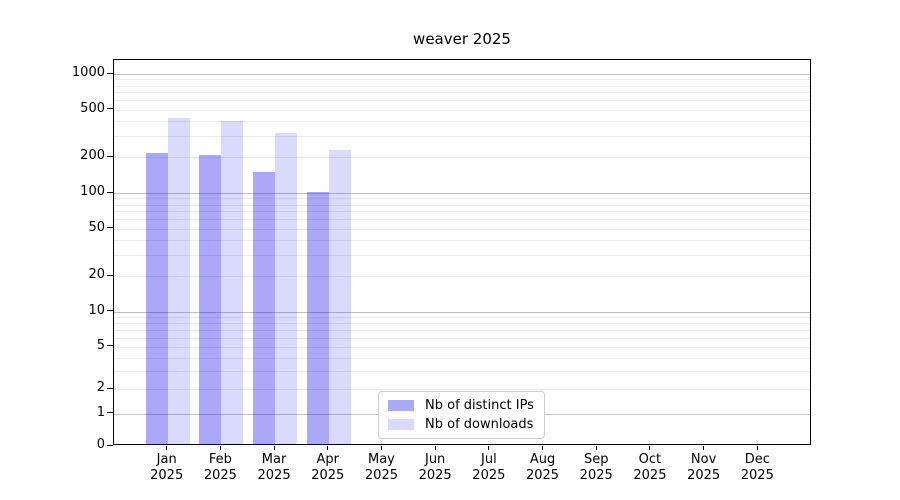  Describe the element at coordinates (274, 459) in the screenshot. I see `x-tick-month: Mar` at that location.